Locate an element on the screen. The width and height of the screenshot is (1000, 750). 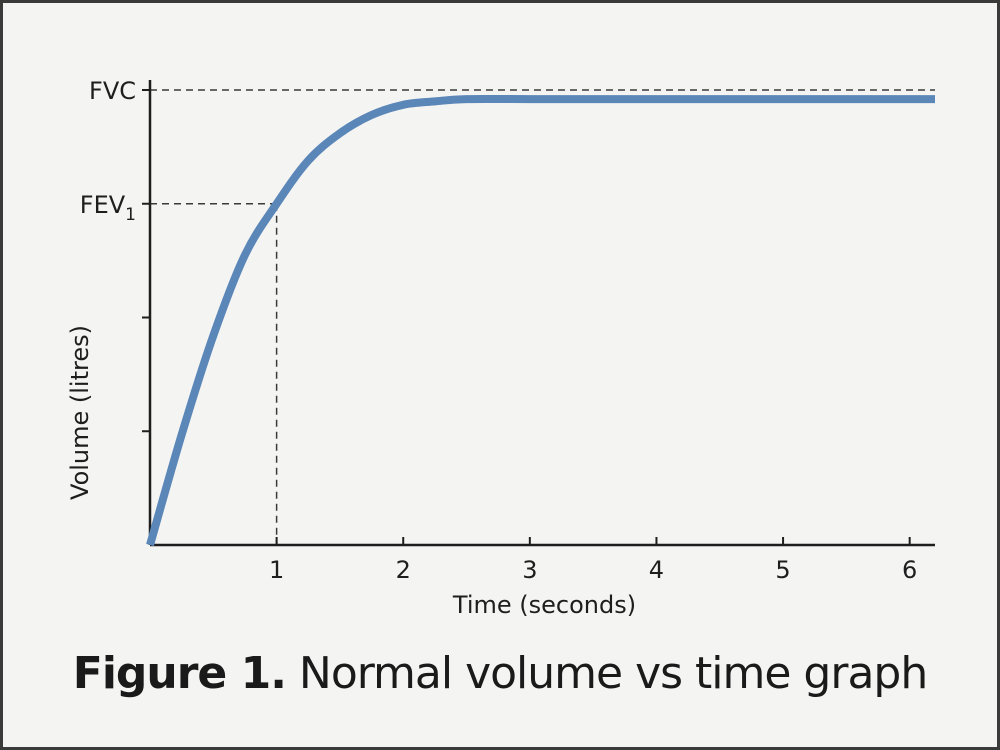
y-reference-label: FVC is located at coordinates (112, 91).